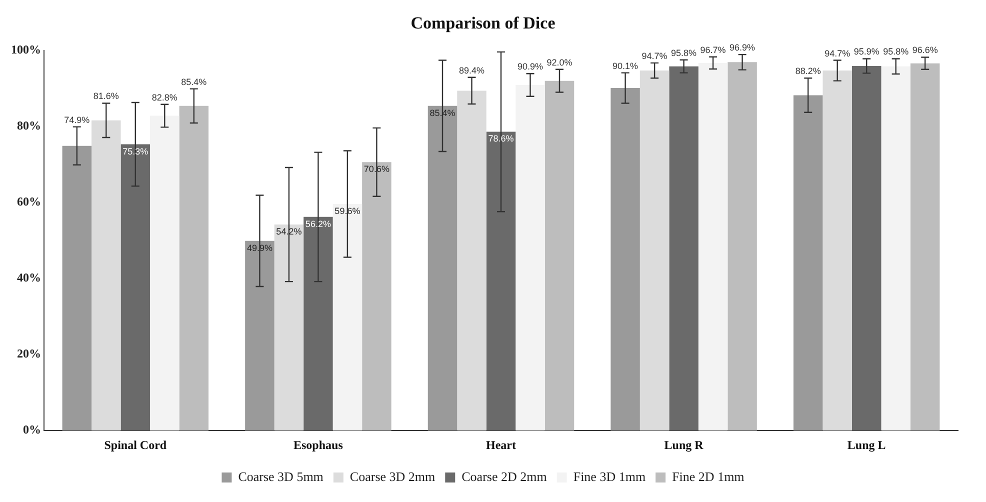 This screenshot has height=502, width=986. What do you see at coordinates (29, 353) in the screenshot?
I see `y-tick-label: 20%` at bounding box center [29, 353].